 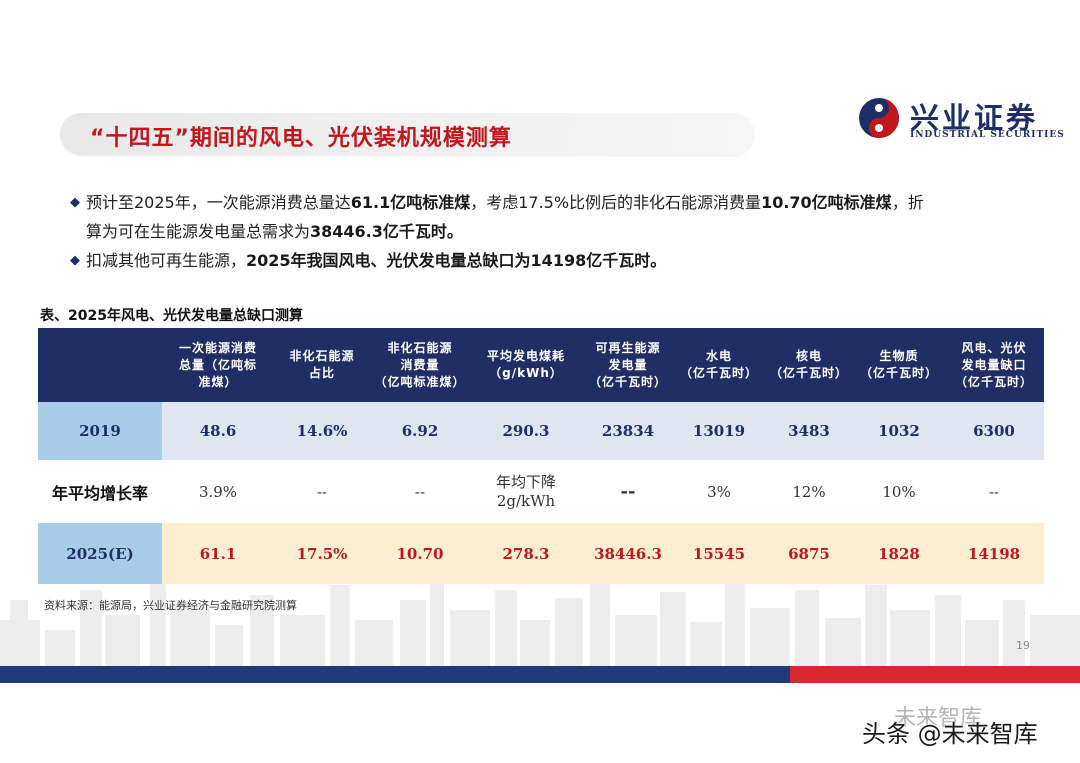 What do you see at coordinates (907, 202) in the screenshot?
I see `bullet-text: ，折` at bounding box center [907, 202].